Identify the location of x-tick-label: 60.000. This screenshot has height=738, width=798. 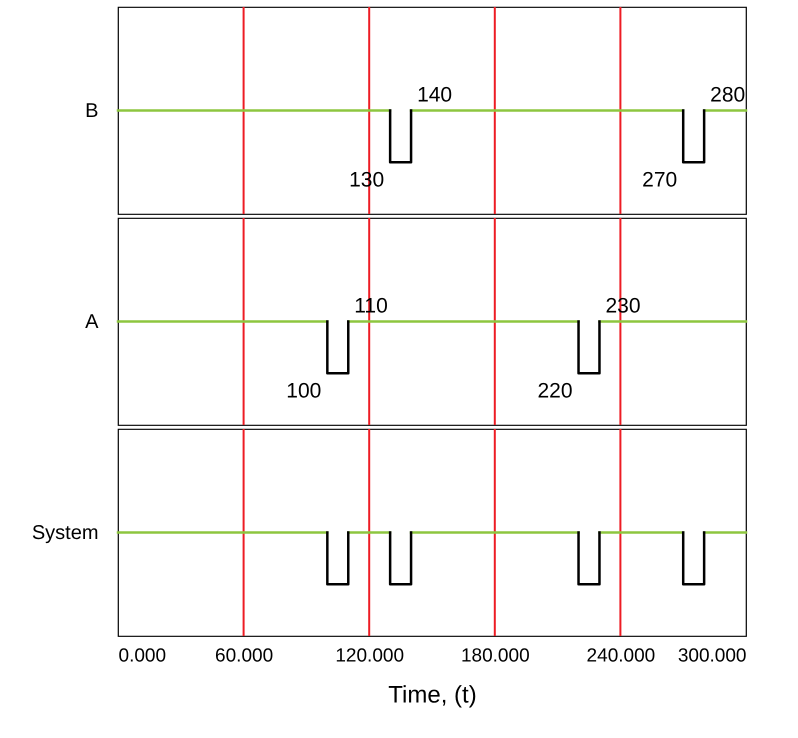
(244, 656).